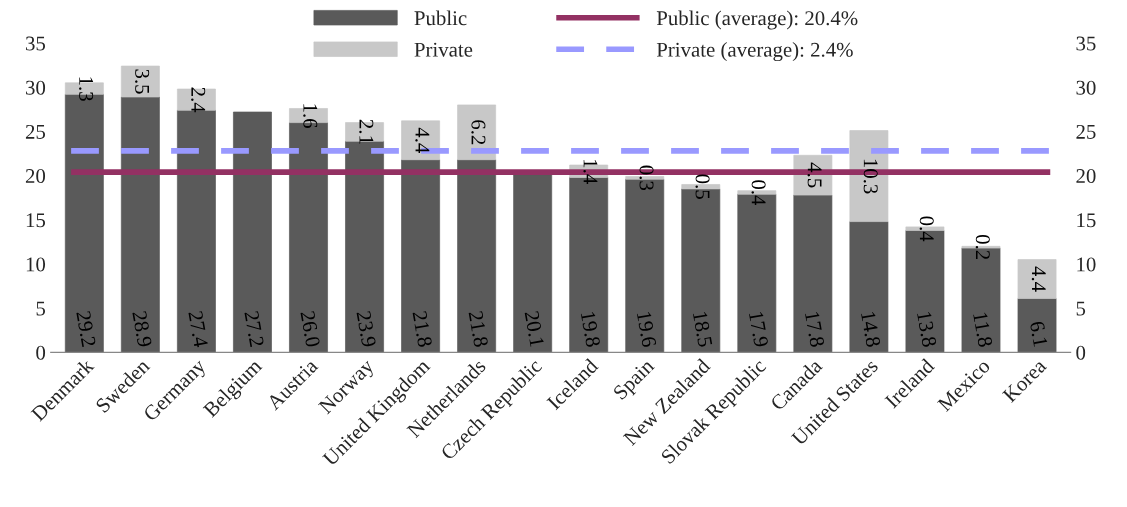  Describe the element at coordinates (35, 131) in the screenshot. I see `y-tick-label: 25` at that location.